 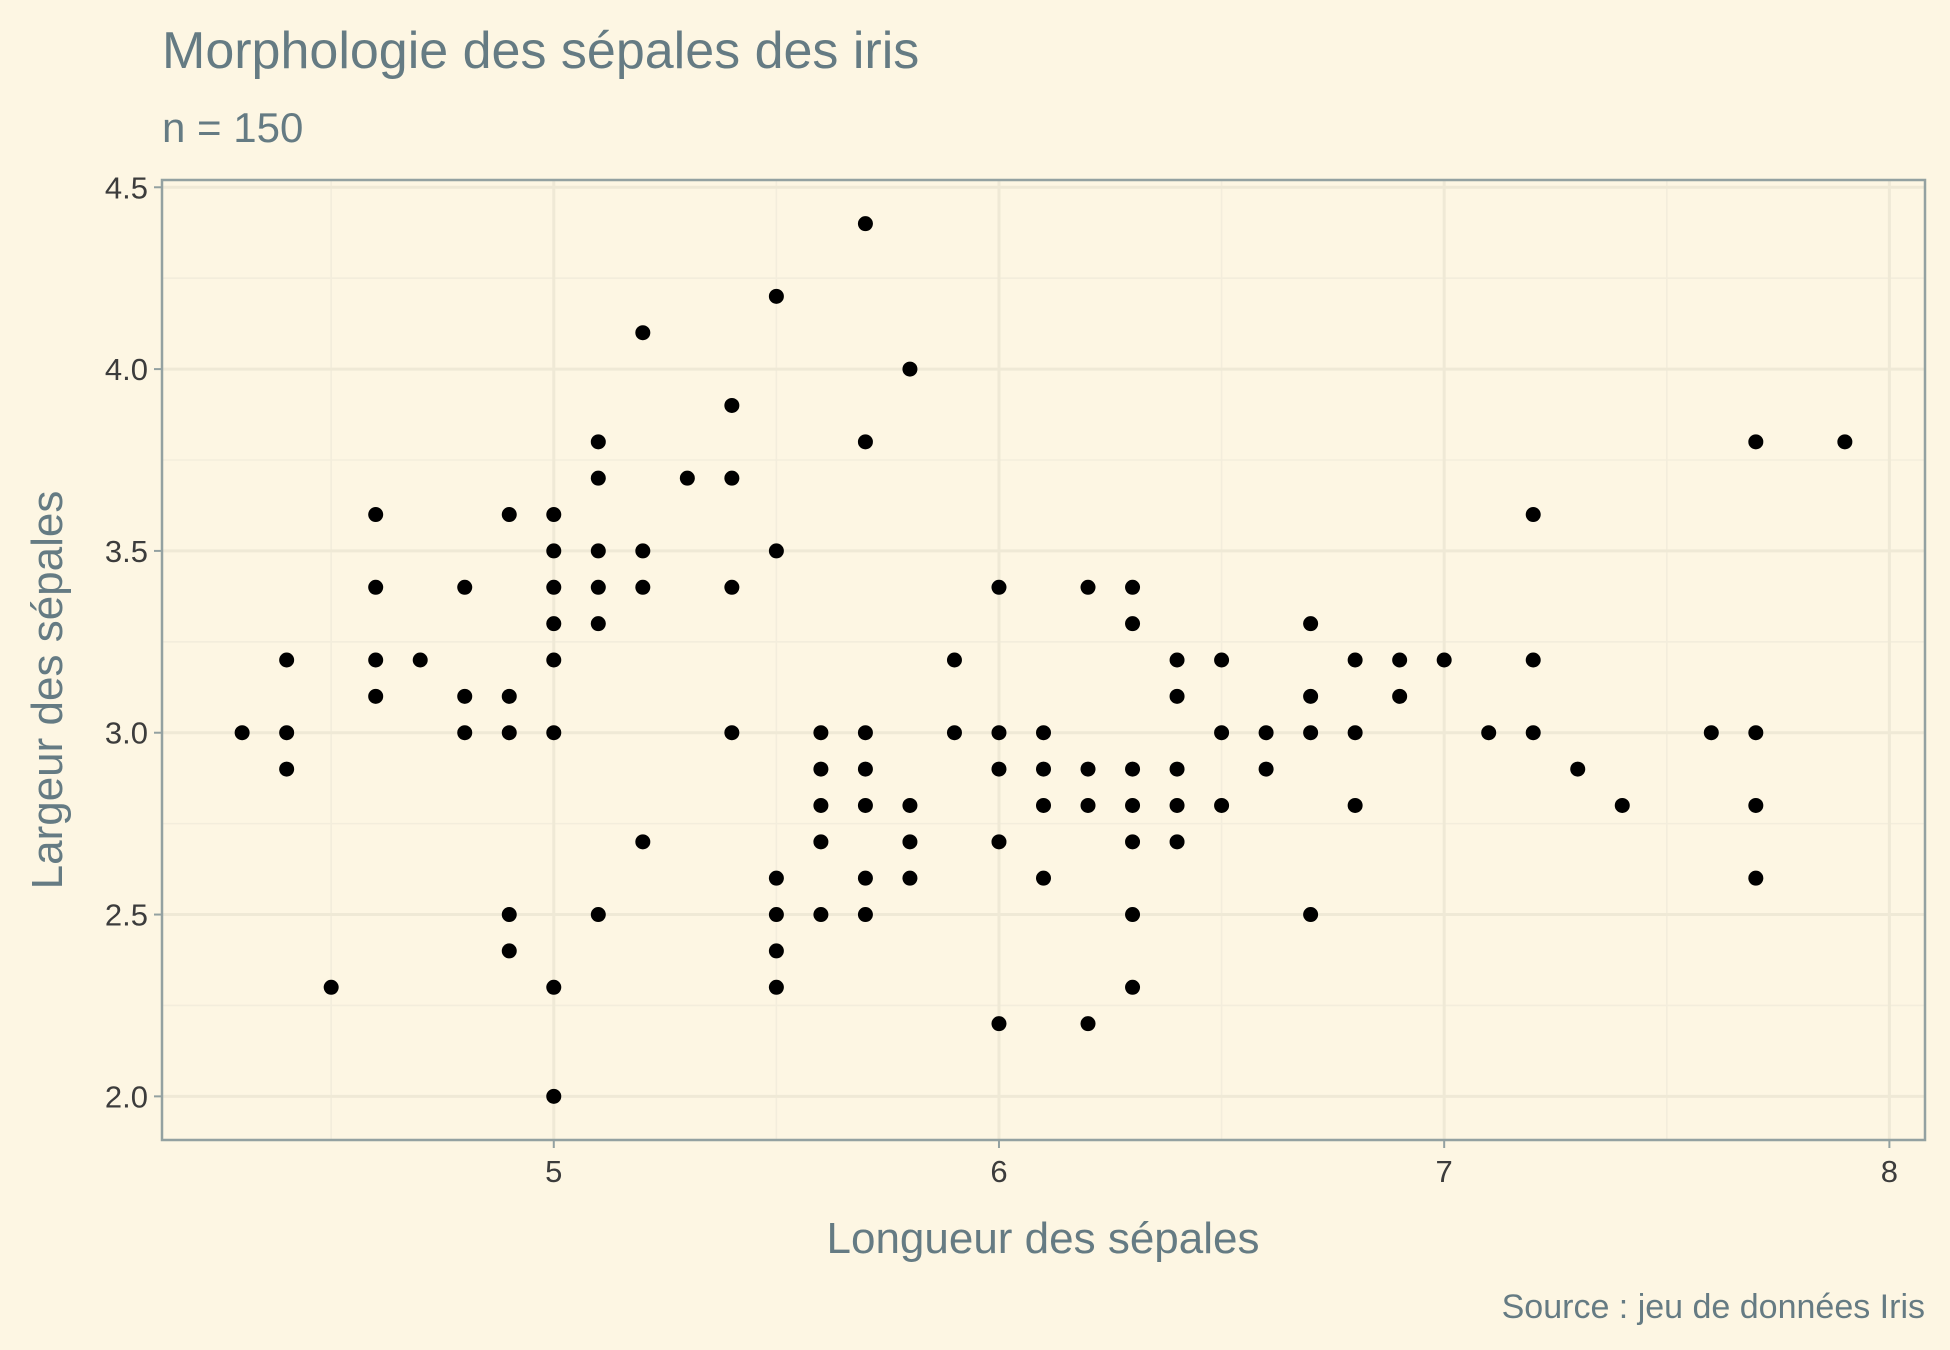 What do you see at coordinates (998, 1171) in the screenshot?
I see `x-tick-label: 6` at bounding box center [998, 1171].